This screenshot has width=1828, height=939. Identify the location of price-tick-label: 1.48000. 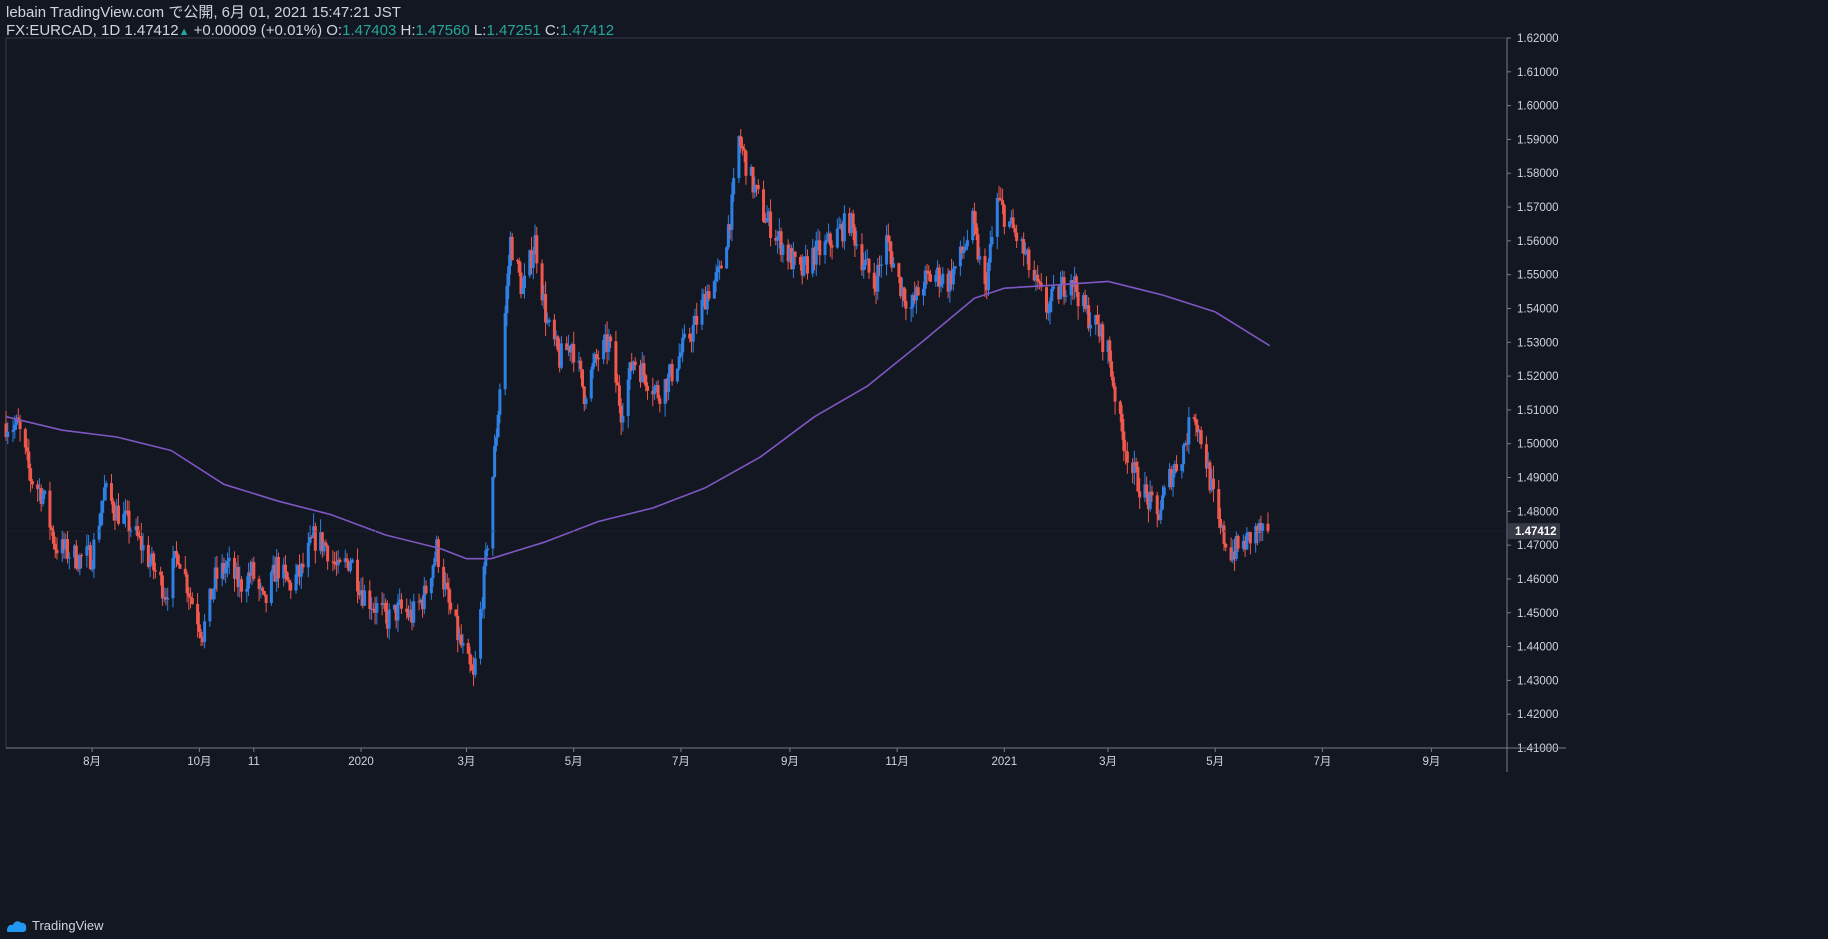
(1538, 512).